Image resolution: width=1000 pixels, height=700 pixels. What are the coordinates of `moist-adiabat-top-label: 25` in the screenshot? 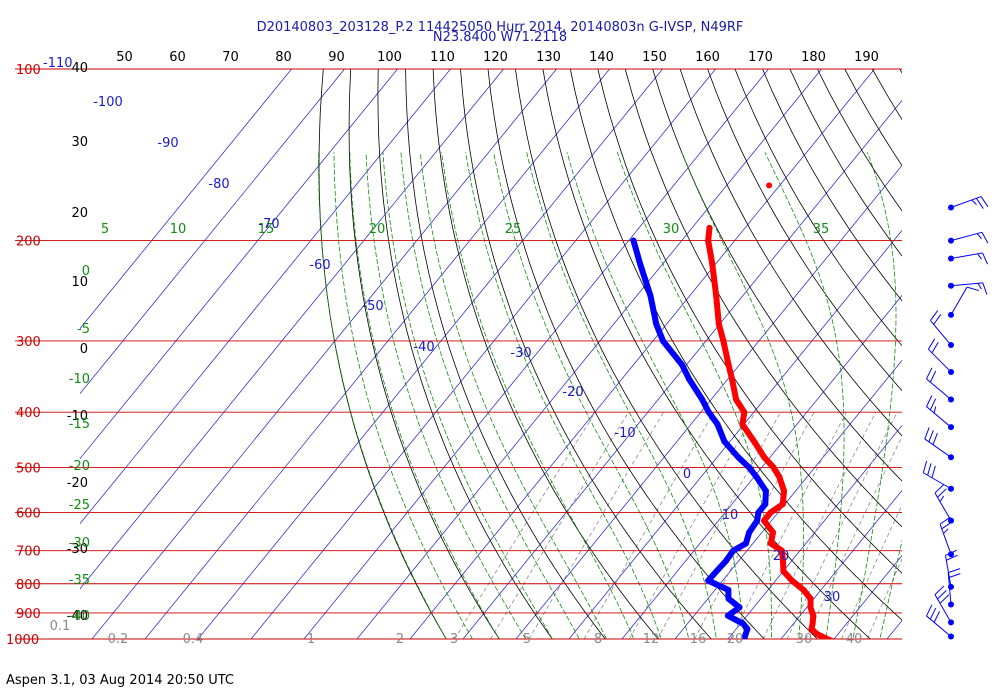 It's located at (513, 229).